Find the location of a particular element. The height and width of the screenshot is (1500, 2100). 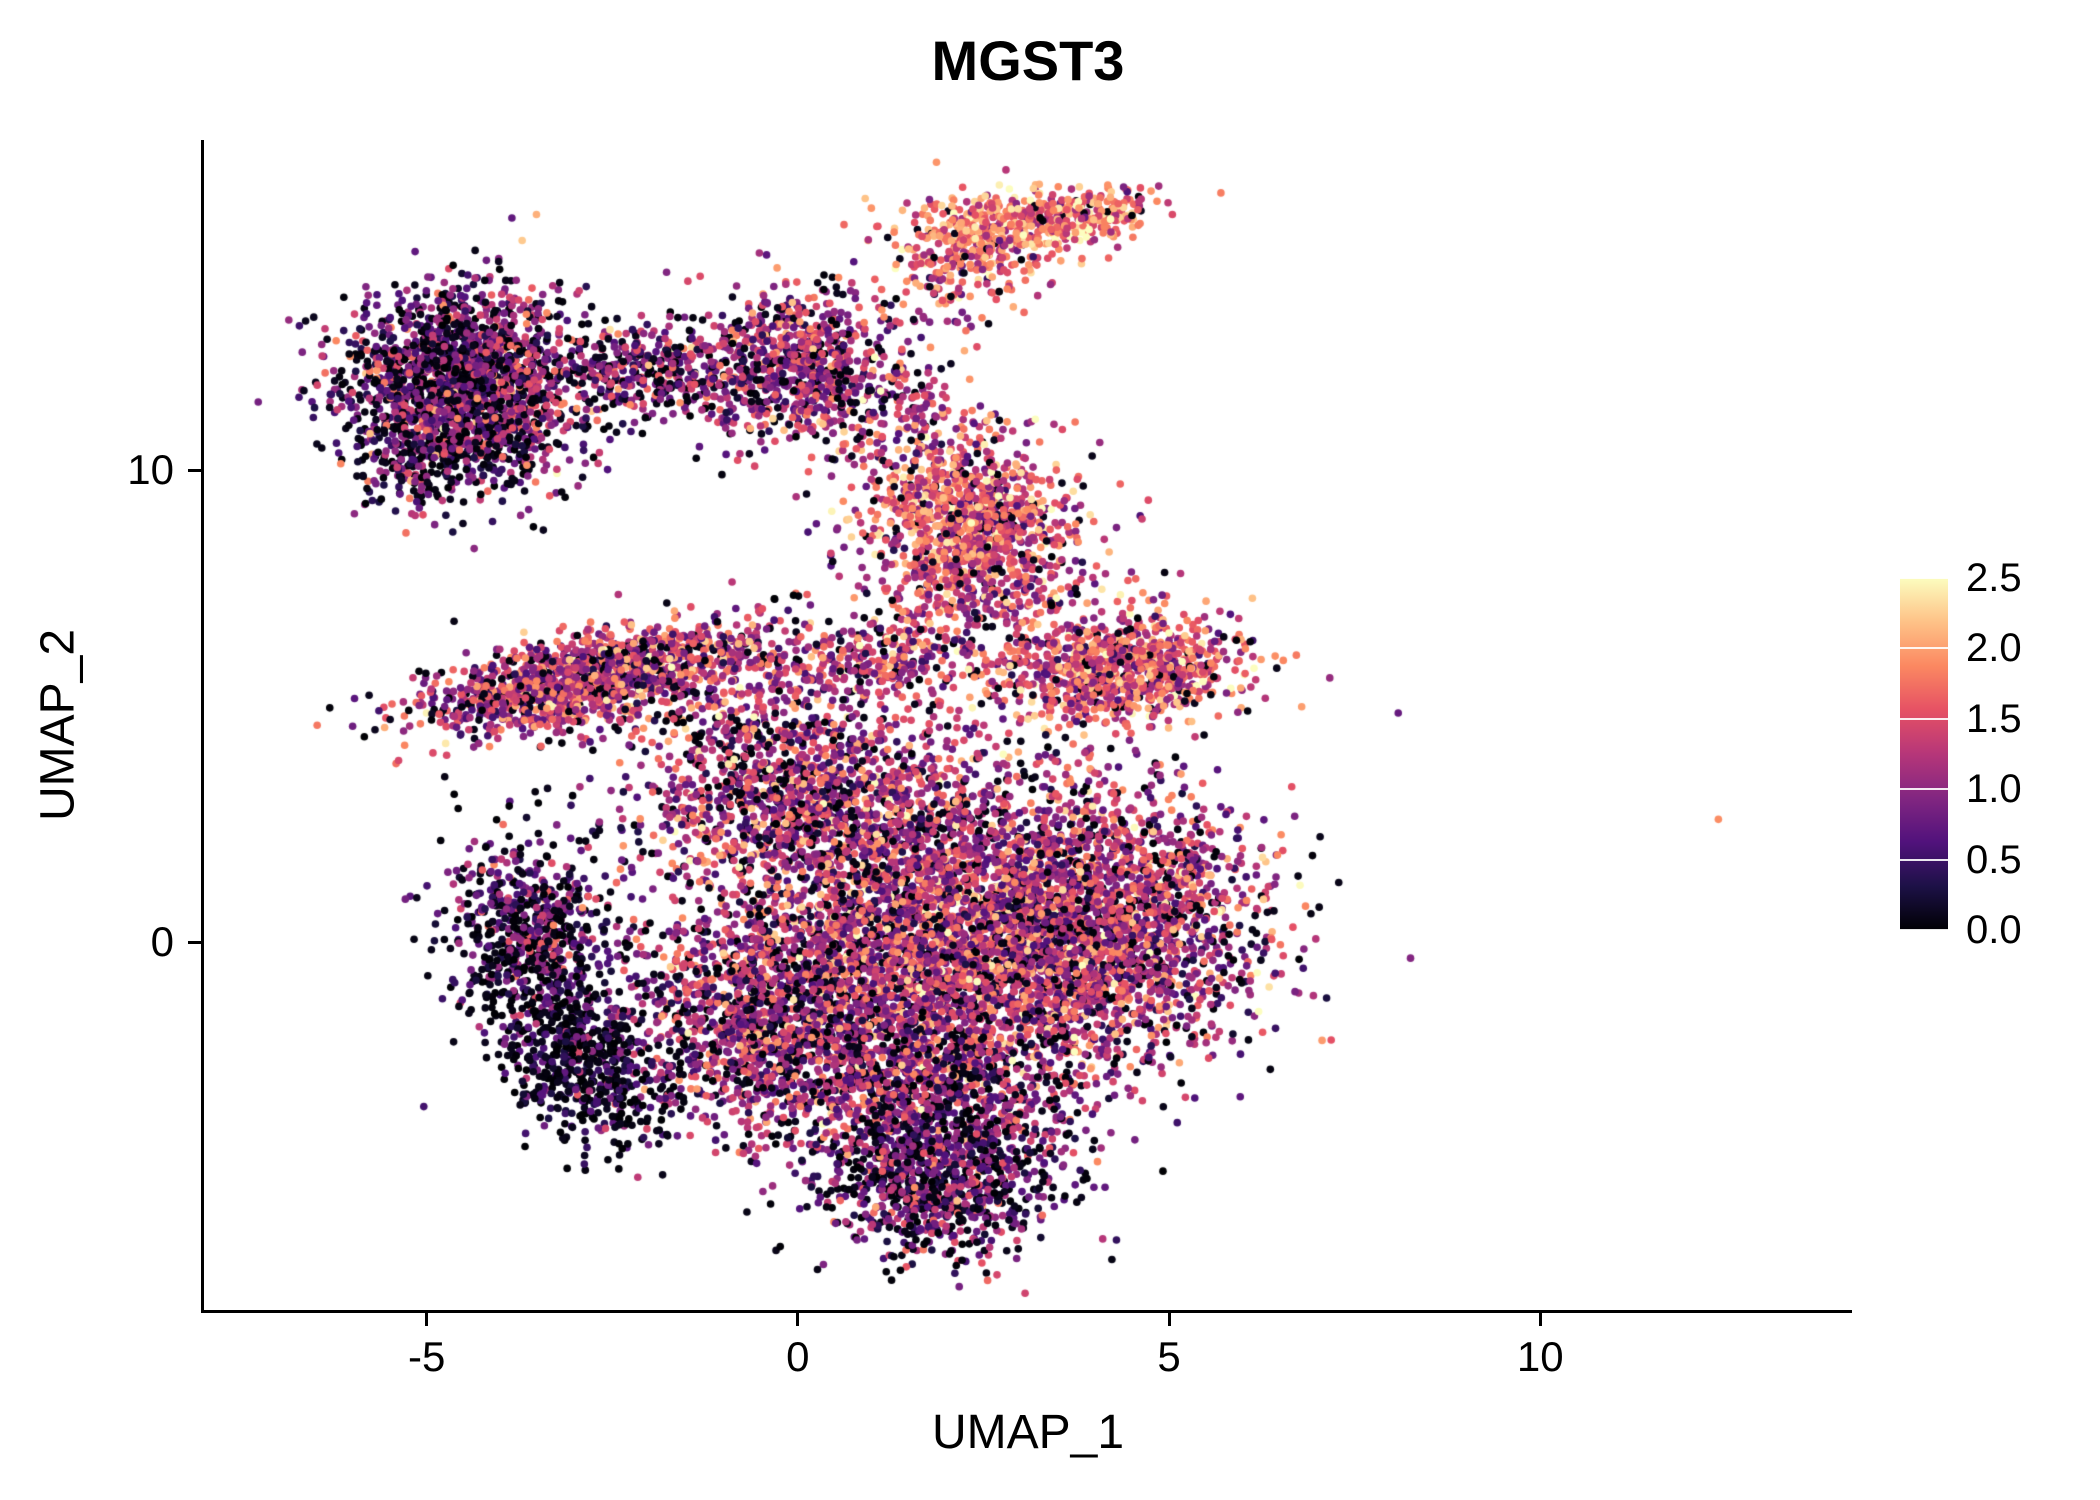

expression-colorbar is located at coordinates (1924, 754).